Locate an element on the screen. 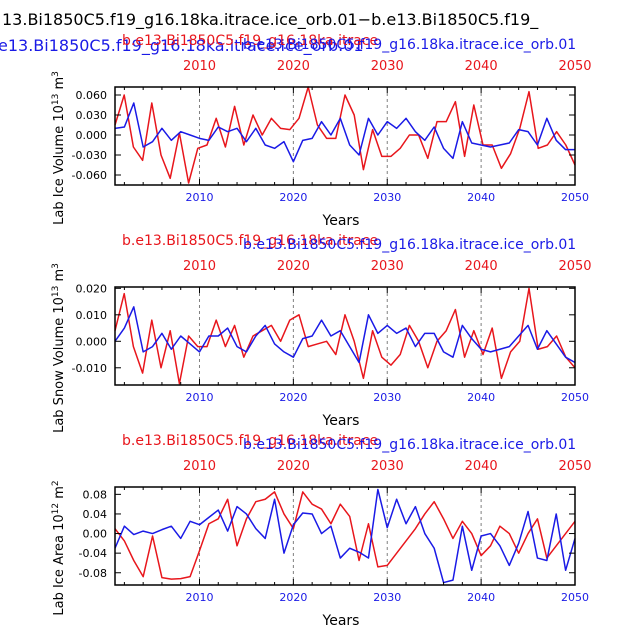  y-axis-label: Lab Ice Area 1012 m2 is located at coordinates (59, 547).